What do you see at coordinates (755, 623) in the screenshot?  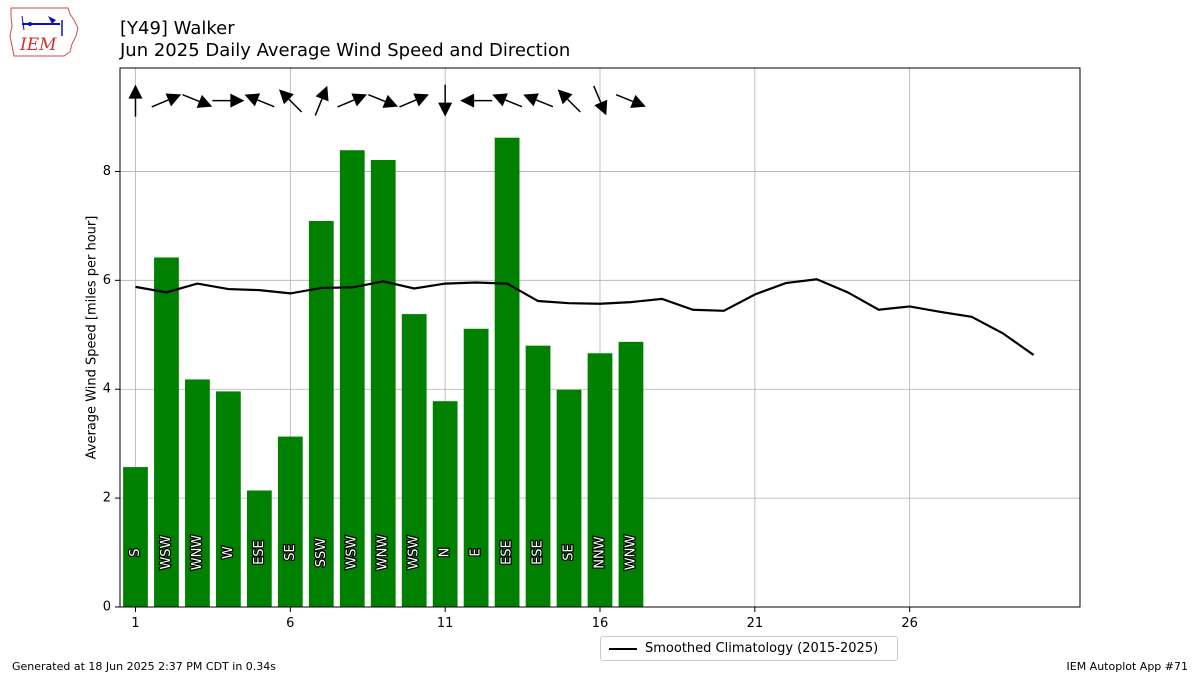 I see `x-tick-label: 21` at bounding box center [755, 623].